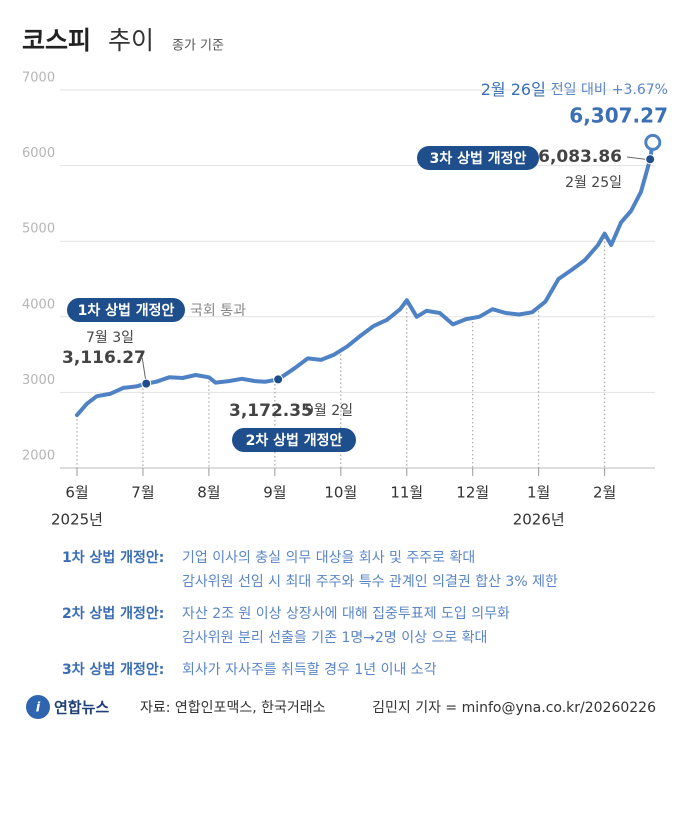 The image size is (681, 822). I want to click on y-tick-label: 6000, so click(38, 153).